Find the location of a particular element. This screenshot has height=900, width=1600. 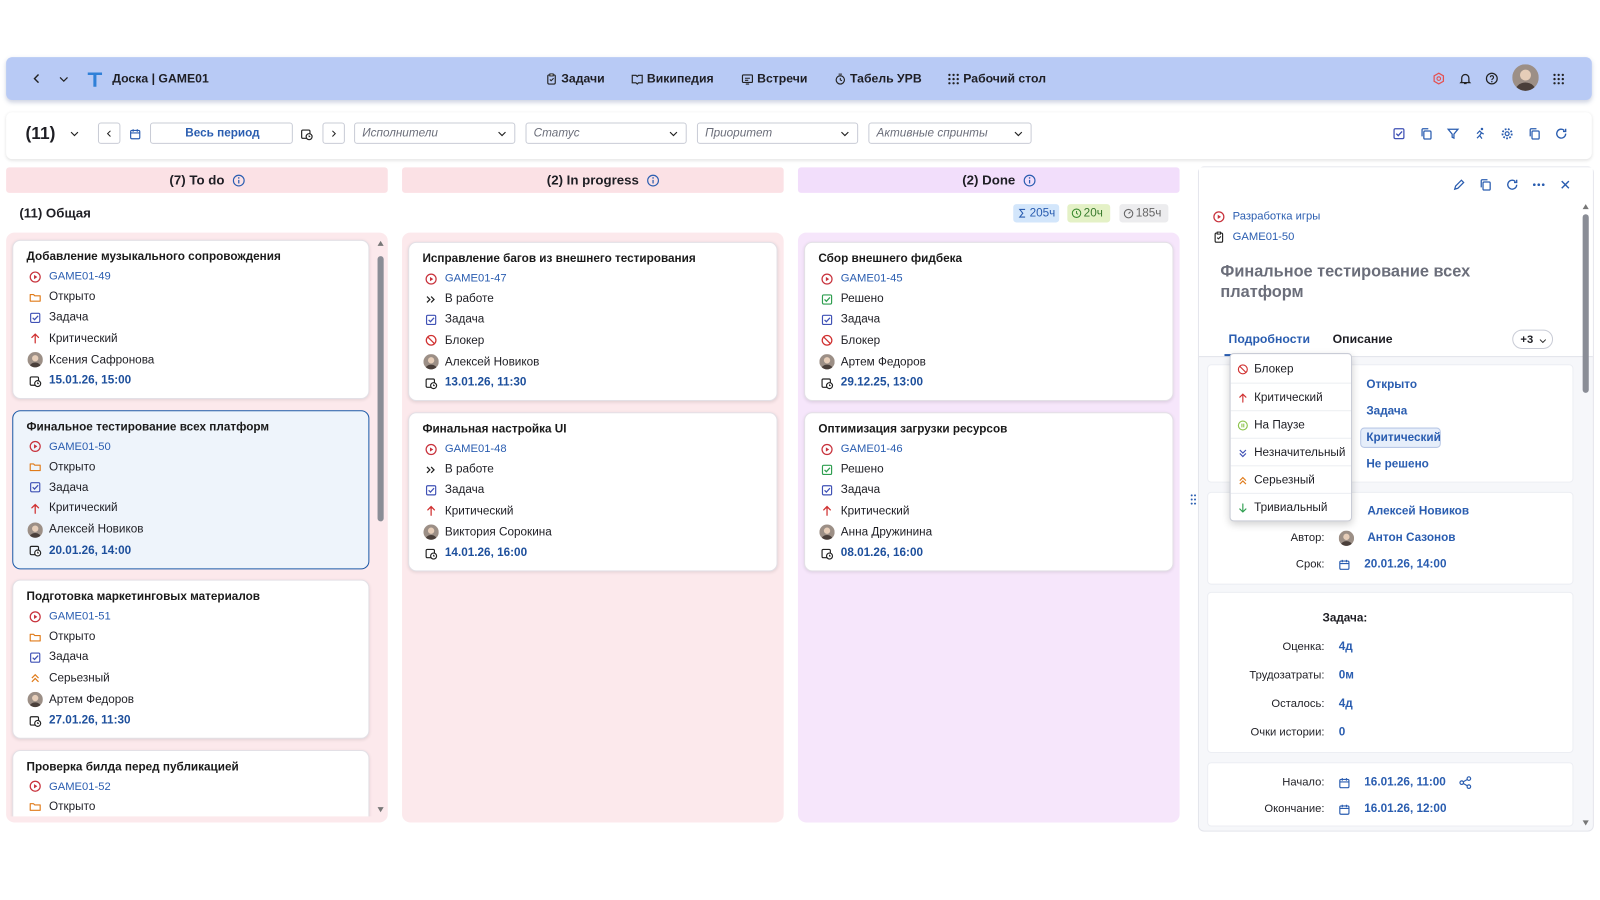

history-button is located at coordinates (63, 78).